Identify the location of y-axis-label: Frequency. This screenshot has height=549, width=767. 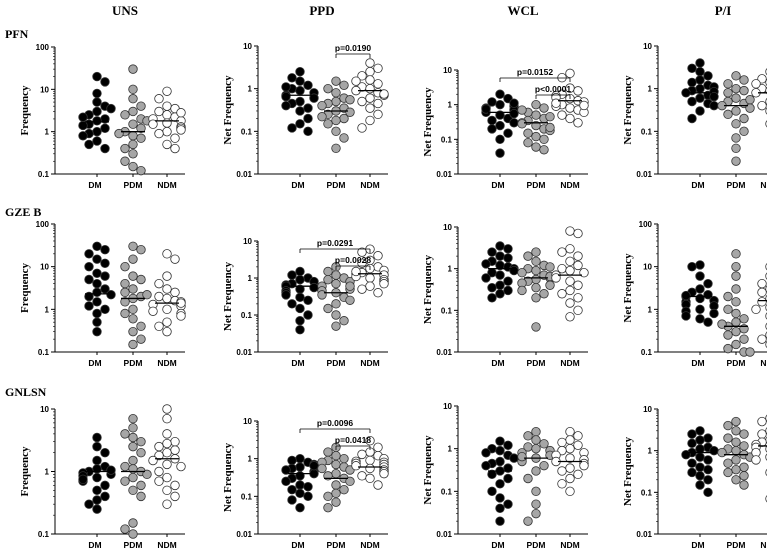
(25, 110).